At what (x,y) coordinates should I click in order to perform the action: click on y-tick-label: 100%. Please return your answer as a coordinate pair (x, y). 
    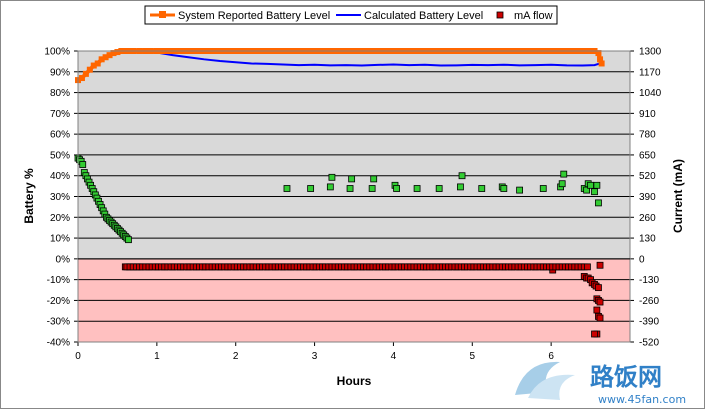
    Looking at the image, I should click on (57, 52).